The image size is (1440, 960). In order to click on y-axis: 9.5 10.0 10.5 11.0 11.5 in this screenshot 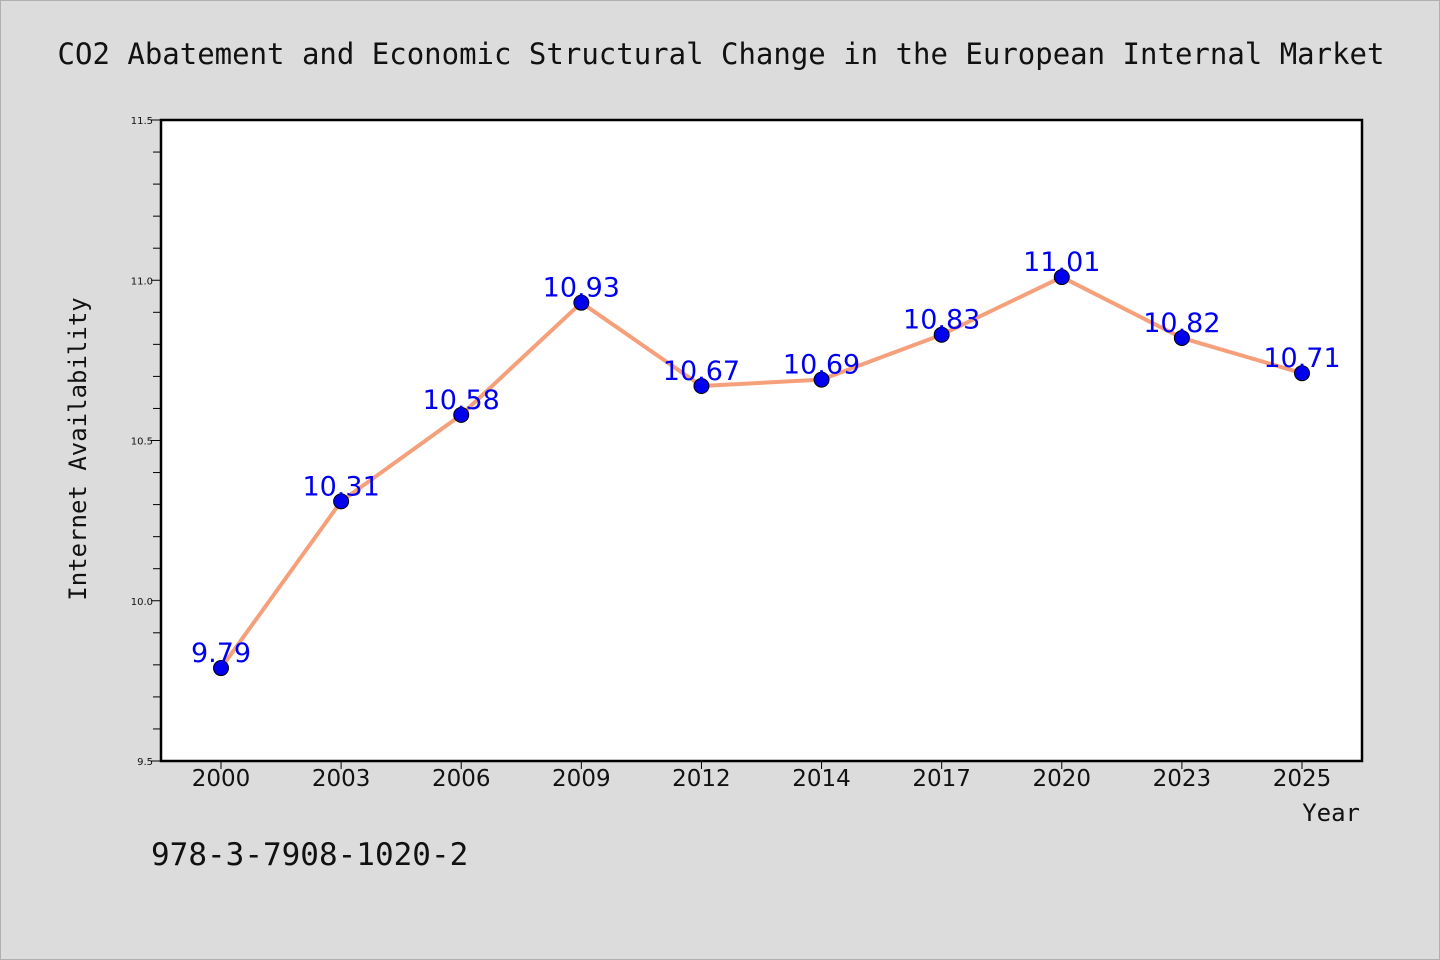, I will do `click(146, 442)`.